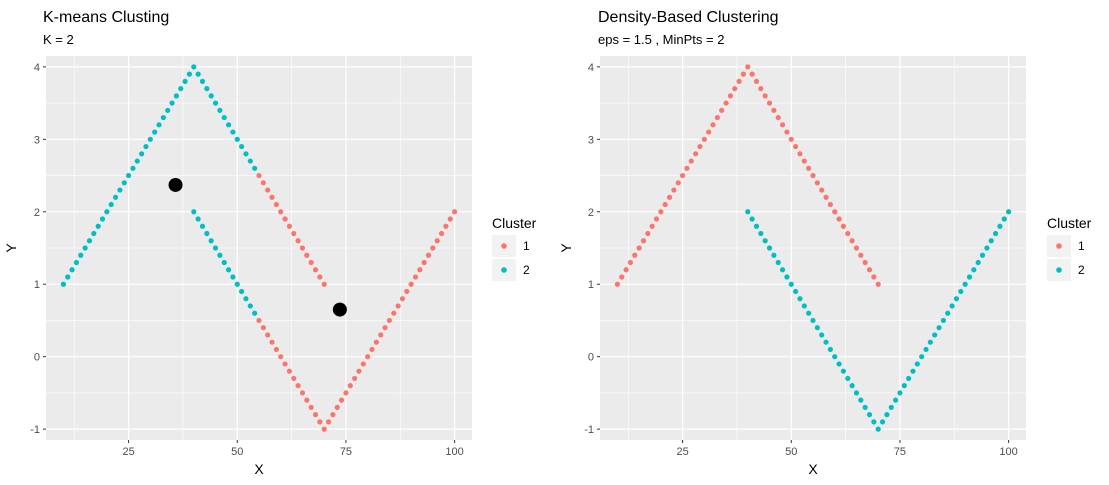 This screenshot has width=1109, height=485. What do you see at coordinates (688, 17) in the screenshot?
I see `chart-title: Density-Based Clustering` at bounding box center [688, 17].